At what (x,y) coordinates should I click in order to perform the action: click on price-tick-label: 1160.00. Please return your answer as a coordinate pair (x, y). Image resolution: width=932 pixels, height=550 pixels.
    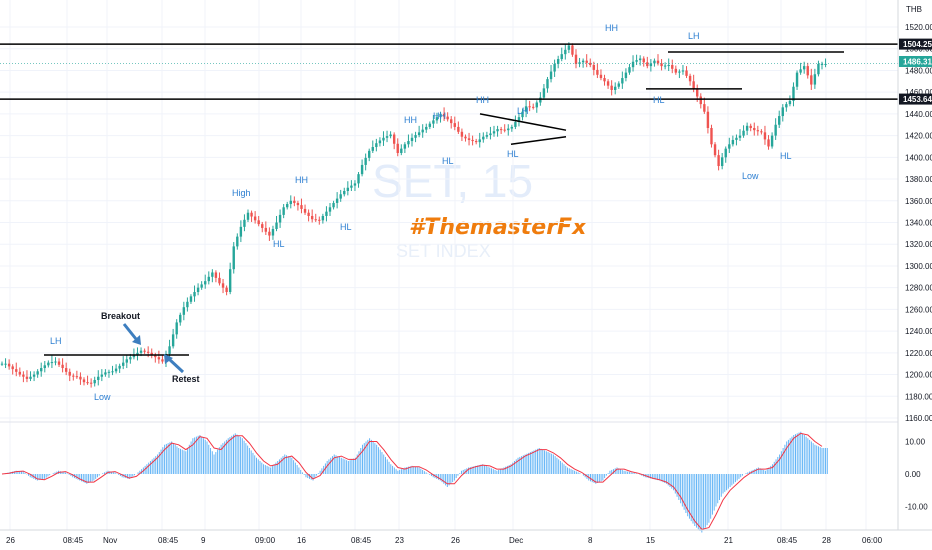
    Looking at the image, I should click on (918, 418).